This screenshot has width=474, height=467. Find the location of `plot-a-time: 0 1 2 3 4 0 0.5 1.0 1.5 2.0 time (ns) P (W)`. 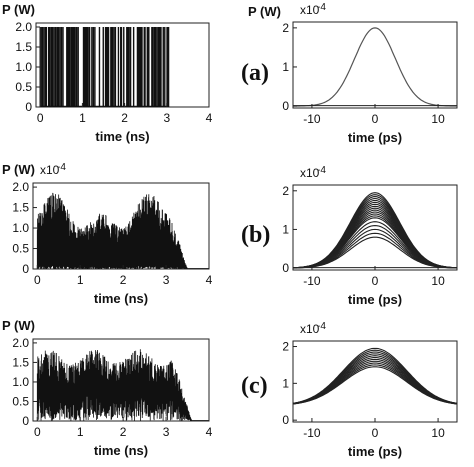

plot-a-time: 0 1 2 3 4 0 0.5 1.0 1.5 2.0 time (ns) P (W) is located at coordinates (107, 73).